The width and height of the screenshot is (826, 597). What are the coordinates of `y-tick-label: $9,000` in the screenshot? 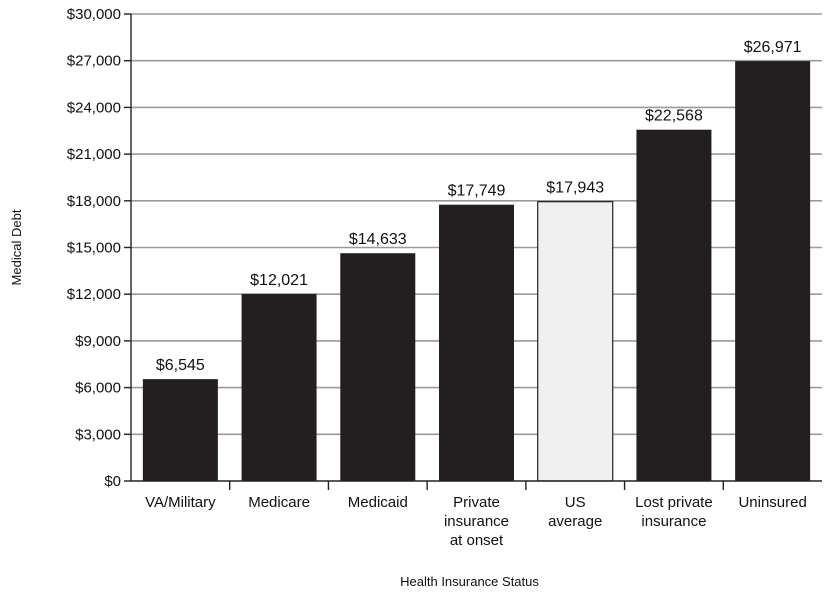 It's located at (98, 341).